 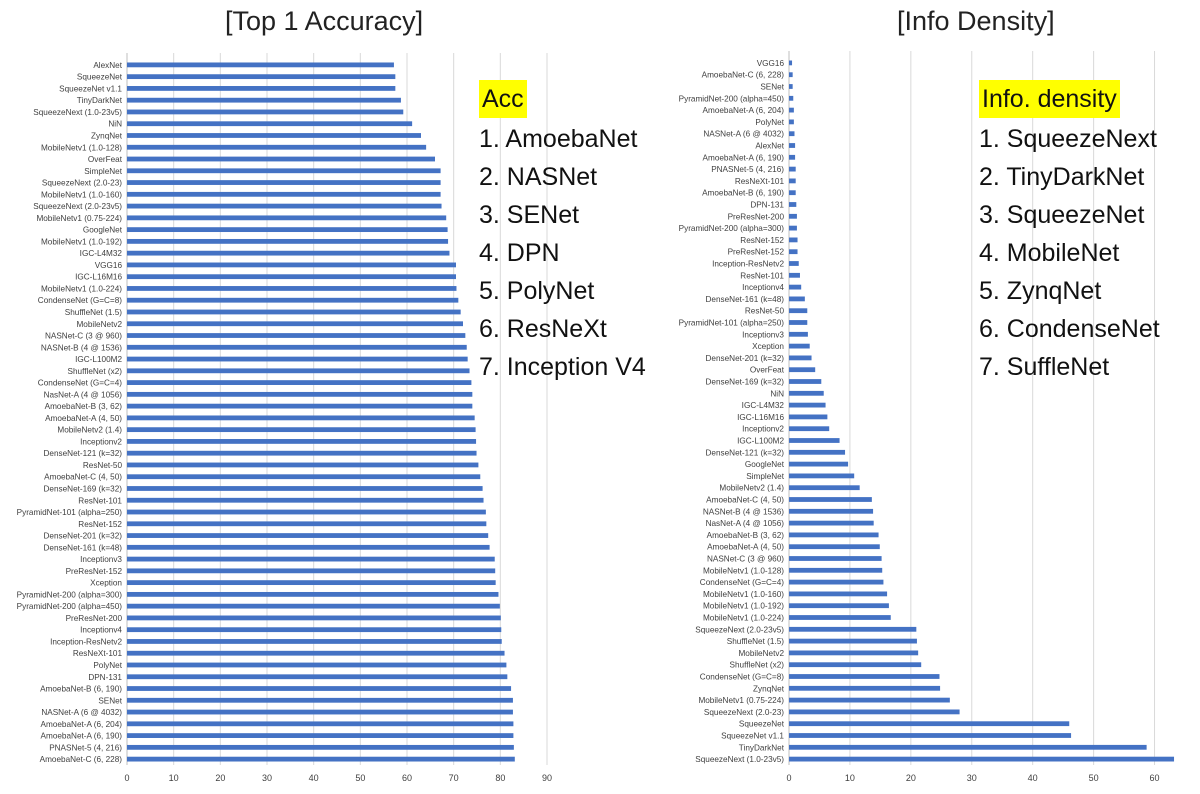 I want to click on density-category-label: SimpleNet, so click(x=765, y=476).